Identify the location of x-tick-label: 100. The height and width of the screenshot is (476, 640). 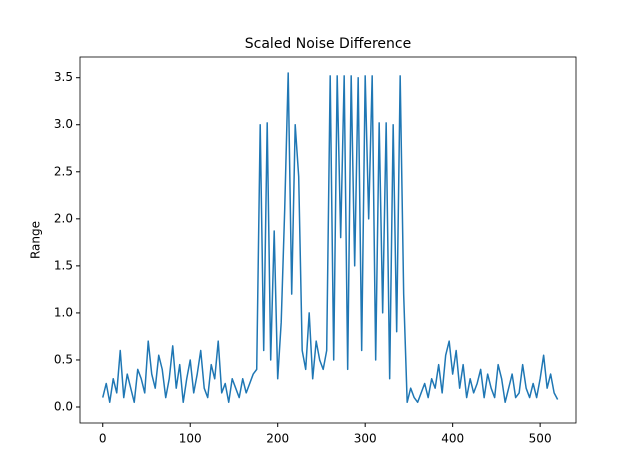
(190, 439).